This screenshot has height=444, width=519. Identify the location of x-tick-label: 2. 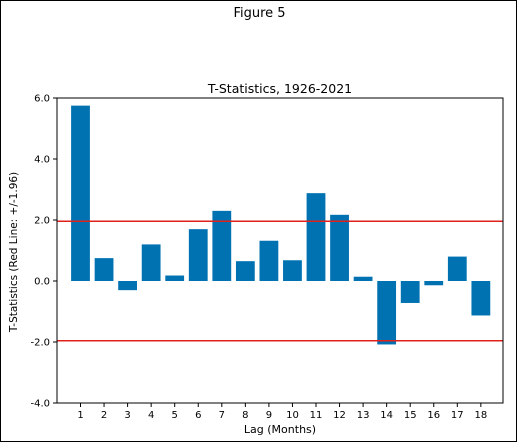
(104, 415).